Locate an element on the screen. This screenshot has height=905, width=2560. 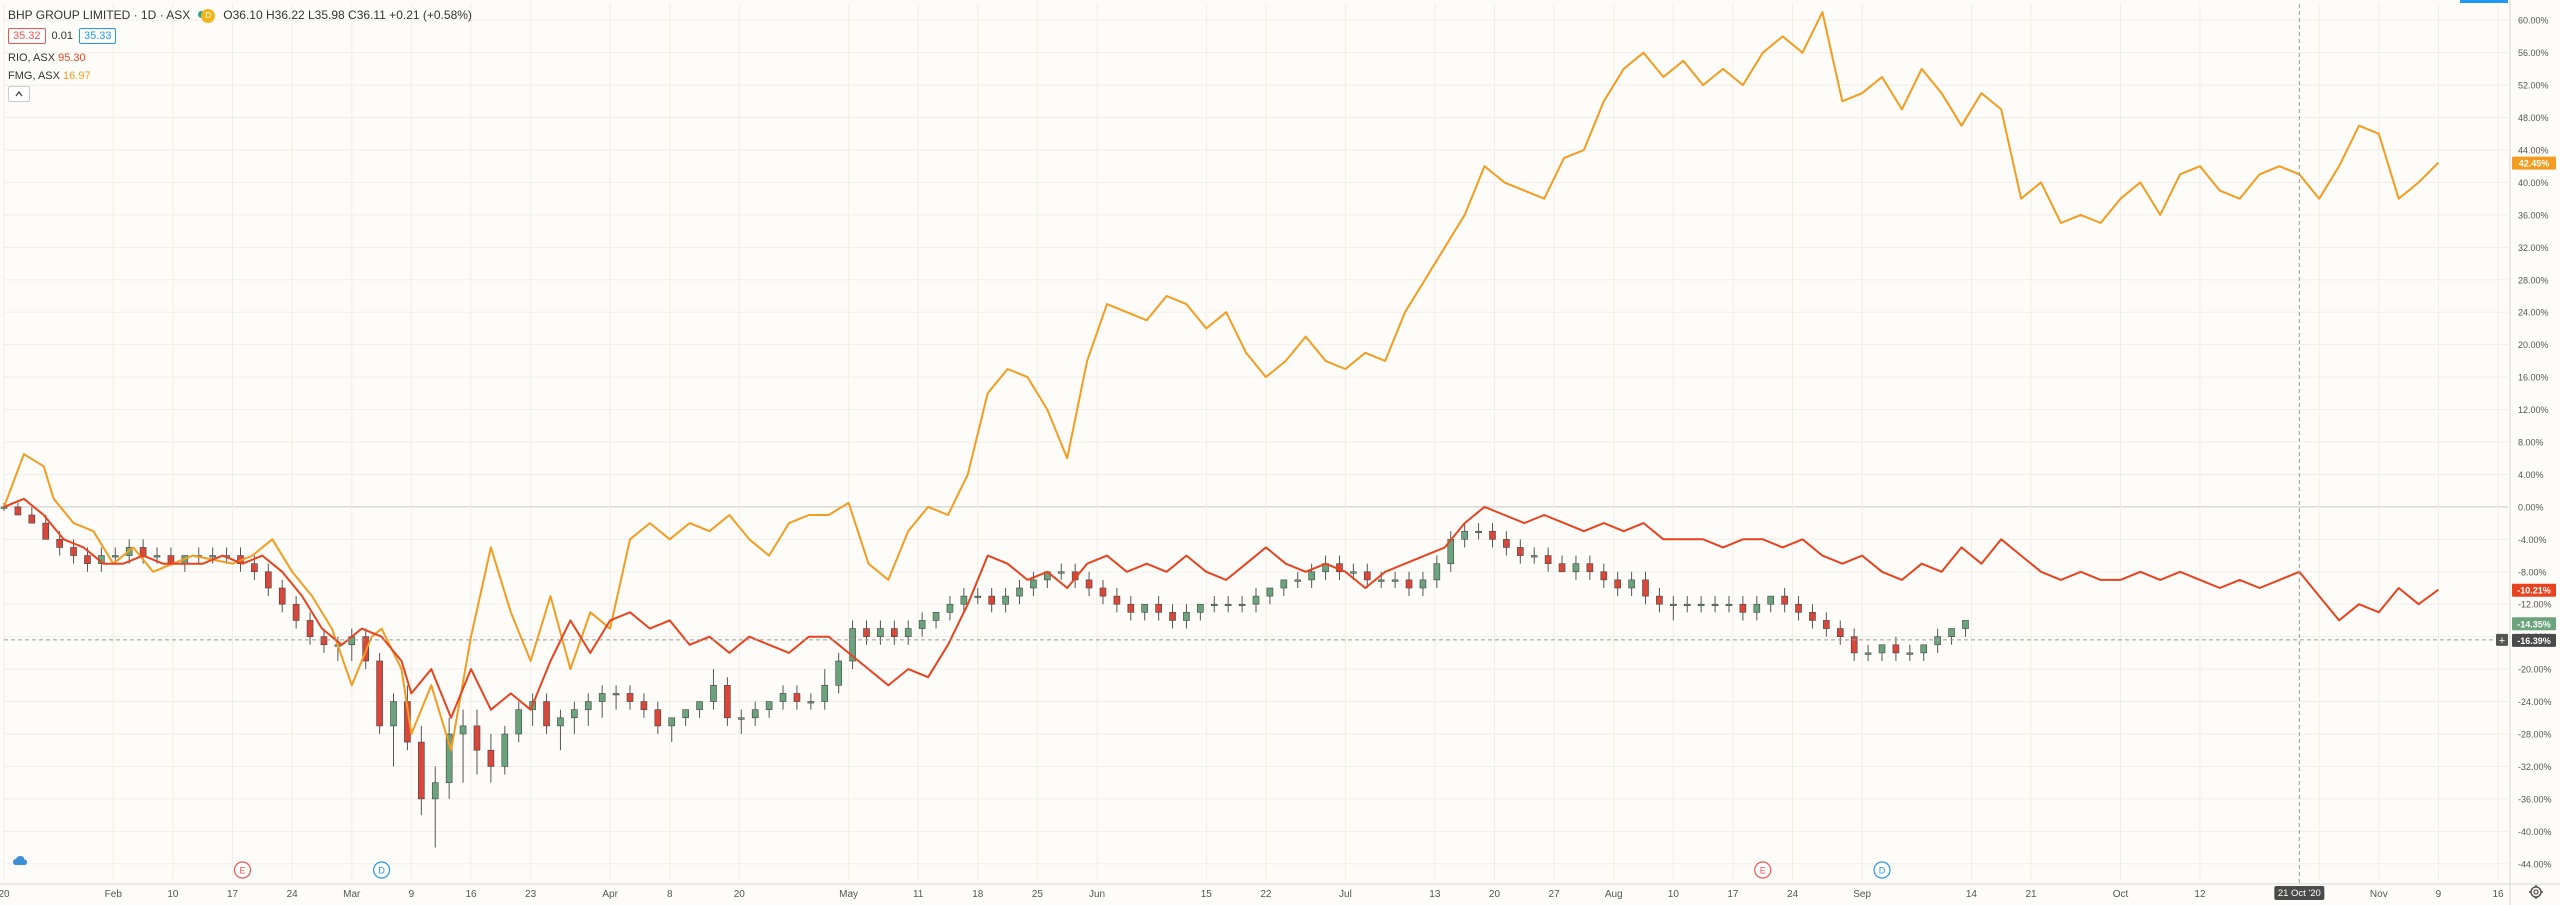
dividend-event-marker is located at coordinates (381, 870).